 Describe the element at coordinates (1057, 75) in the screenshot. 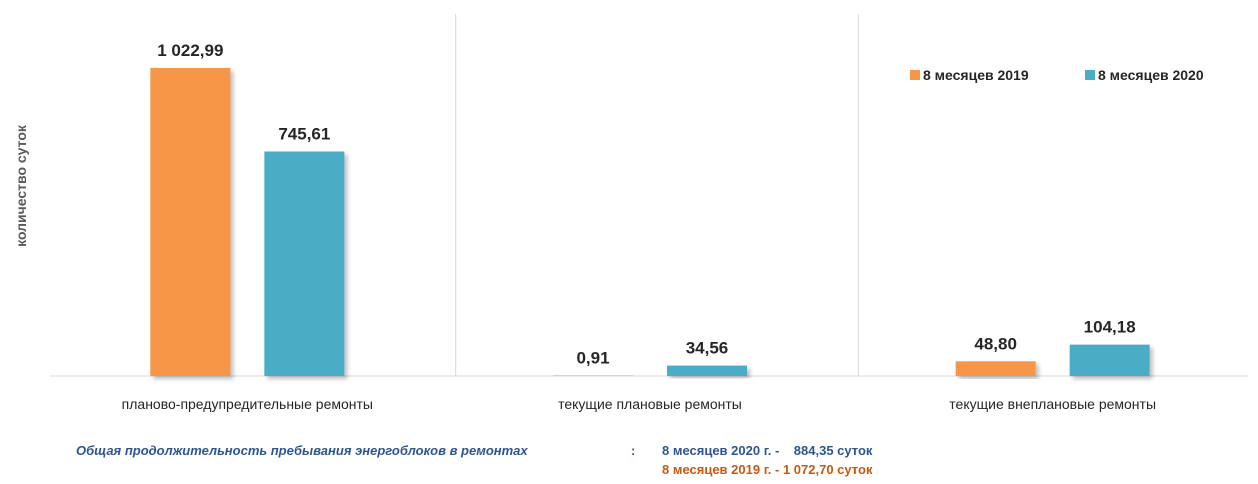

I see `legend: 8 месяцев 2019 8 месяцев 2020` at that location.